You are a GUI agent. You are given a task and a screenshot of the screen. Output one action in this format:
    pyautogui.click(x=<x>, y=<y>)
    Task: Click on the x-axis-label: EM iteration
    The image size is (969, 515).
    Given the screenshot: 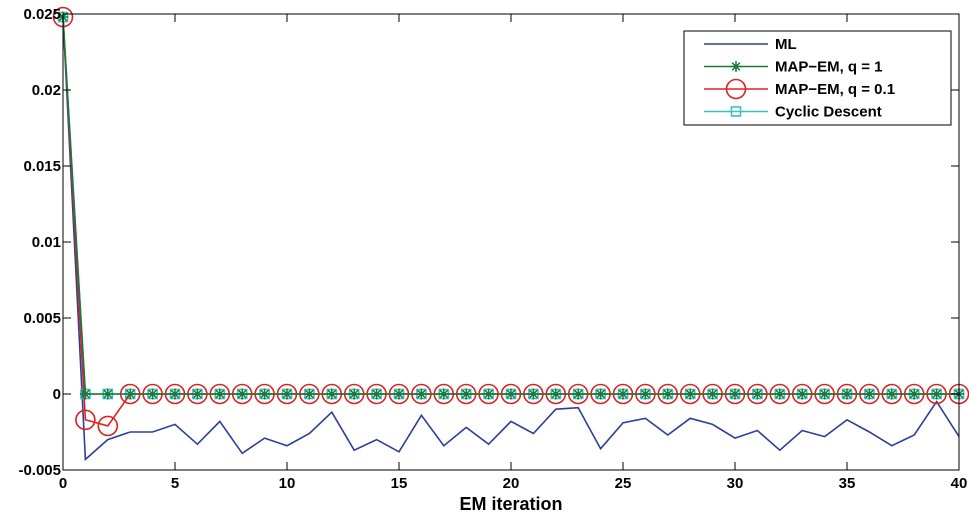 What is the action you would take?
    pyautogui.click(x=510, y=504)
    